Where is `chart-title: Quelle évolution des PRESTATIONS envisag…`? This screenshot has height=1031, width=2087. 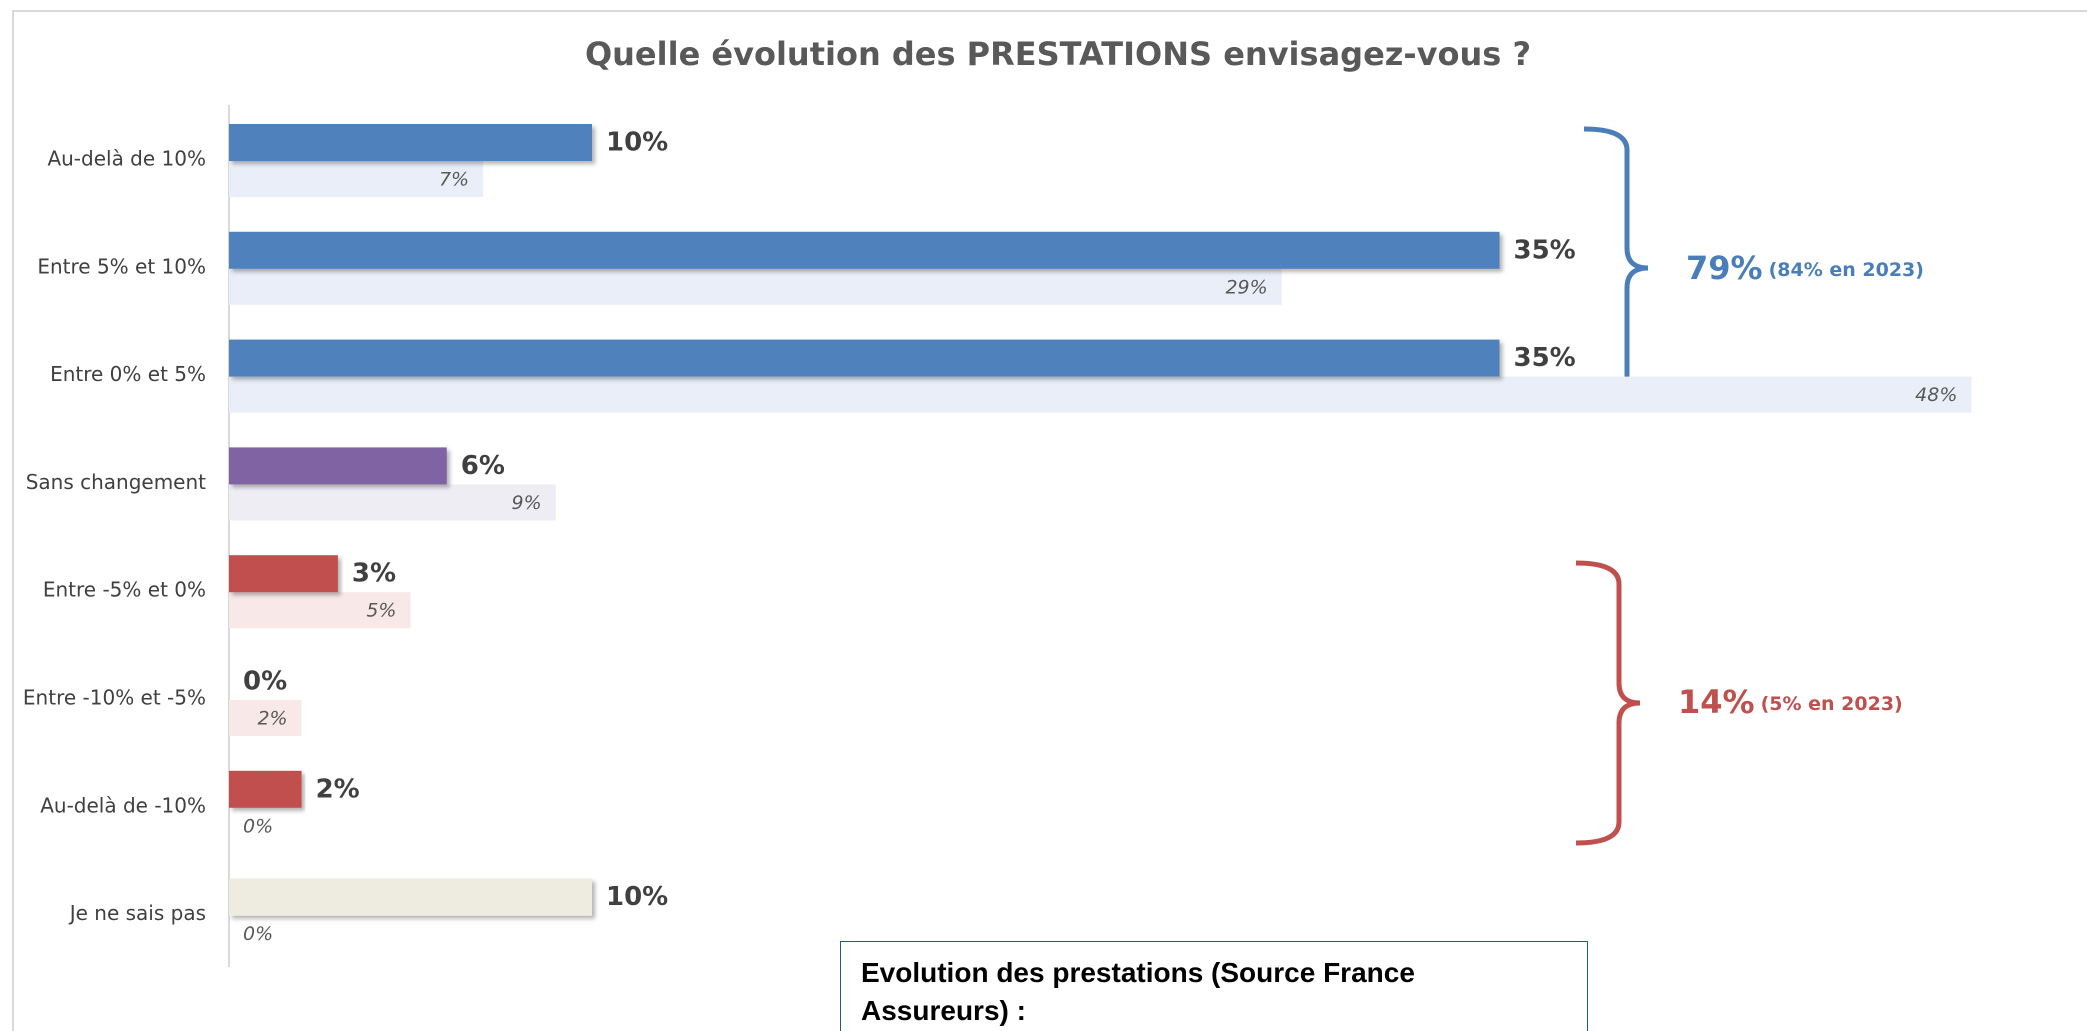 chart-title: Quelle évolution des PRESTATIONS envisag… is located at coordinates (1058, 54).